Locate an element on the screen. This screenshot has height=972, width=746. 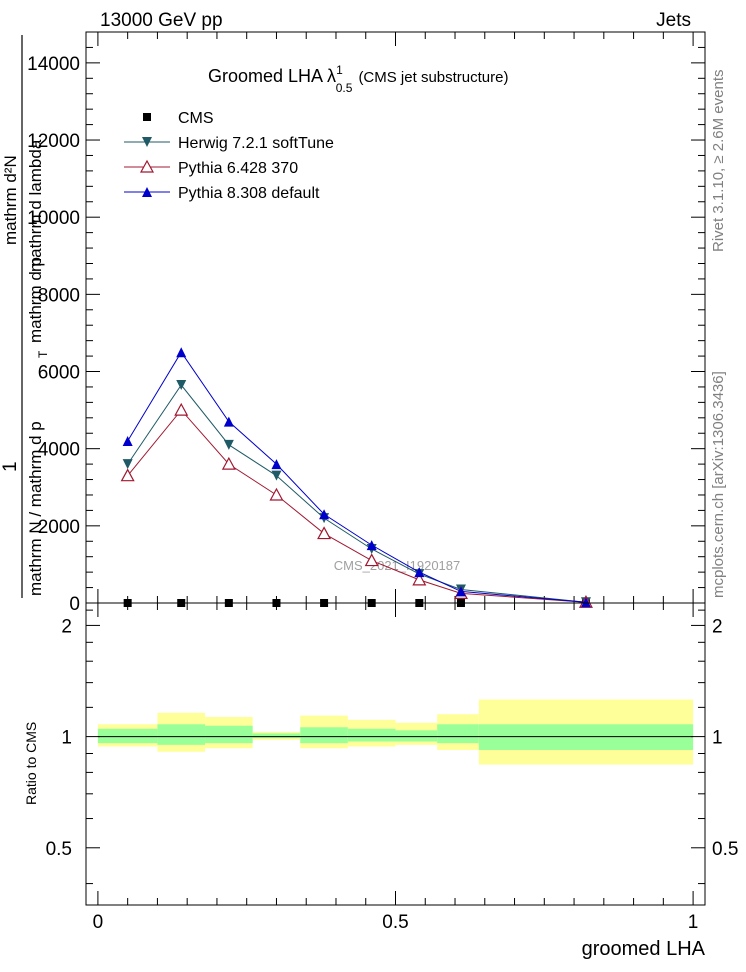
ratio-x-tick-labels: 0 0.5 1 is located at coordinates (396, 922).